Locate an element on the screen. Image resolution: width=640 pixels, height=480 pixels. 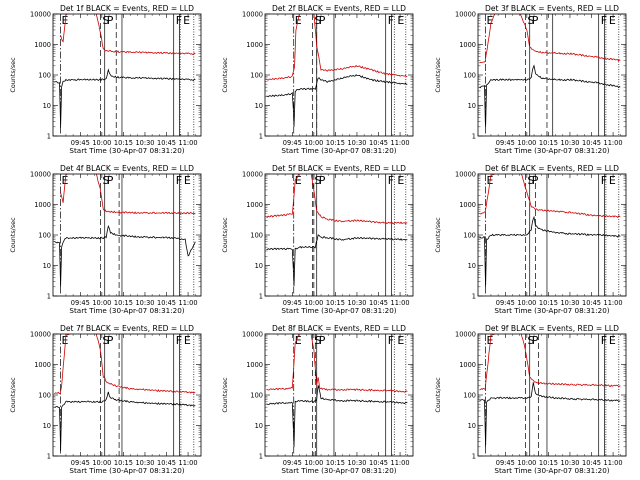
panel-title: Det 7f BLACK = Events, RED = LLD is located at coordinates (127, 328).